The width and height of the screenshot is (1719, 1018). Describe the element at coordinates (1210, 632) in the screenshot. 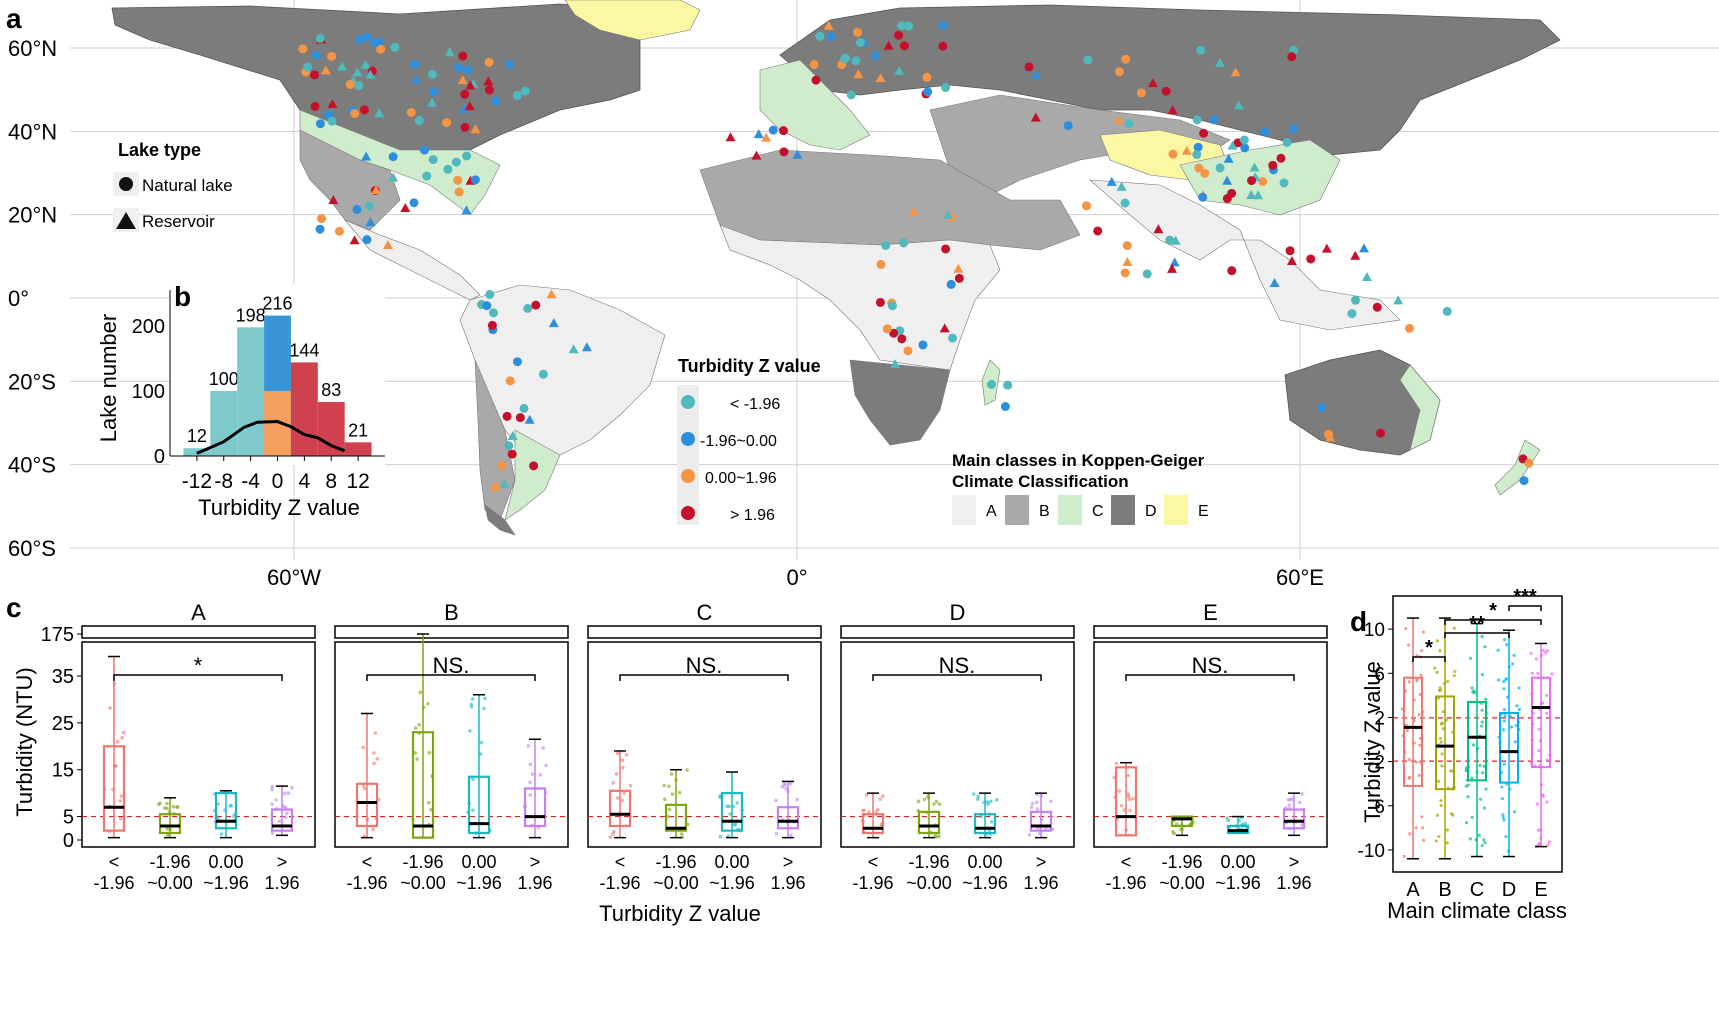

I see `facet-strip` at that location.